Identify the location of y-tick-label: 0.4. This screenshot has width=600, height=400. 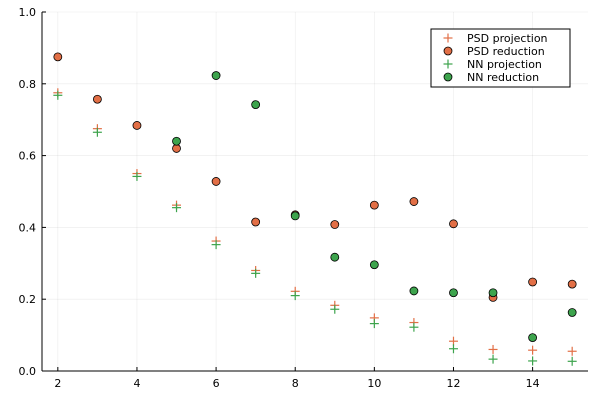
(28, 227).